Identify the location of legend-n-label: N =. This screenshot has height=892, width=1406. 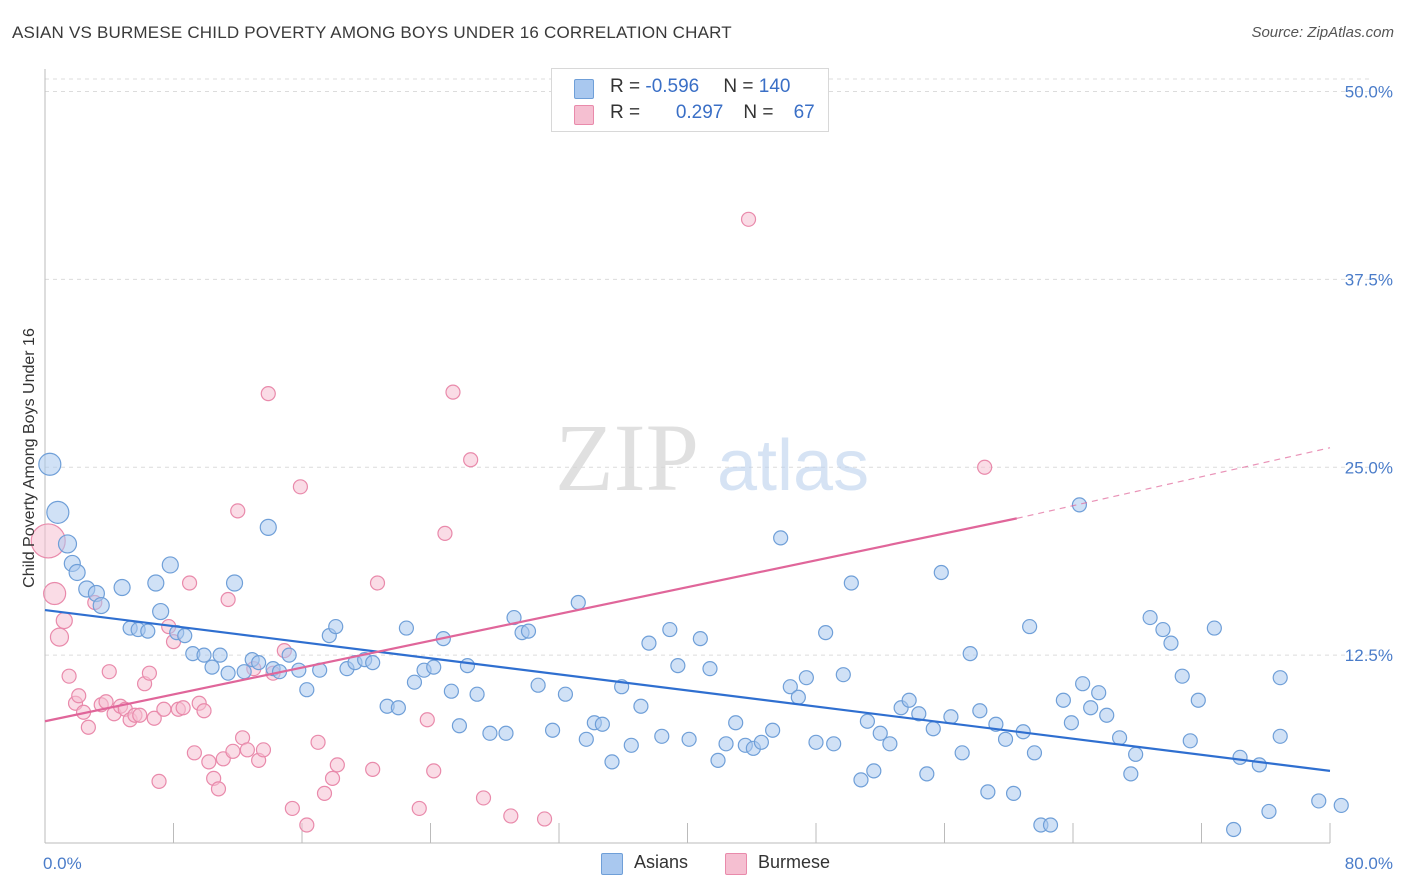
(761, 112).